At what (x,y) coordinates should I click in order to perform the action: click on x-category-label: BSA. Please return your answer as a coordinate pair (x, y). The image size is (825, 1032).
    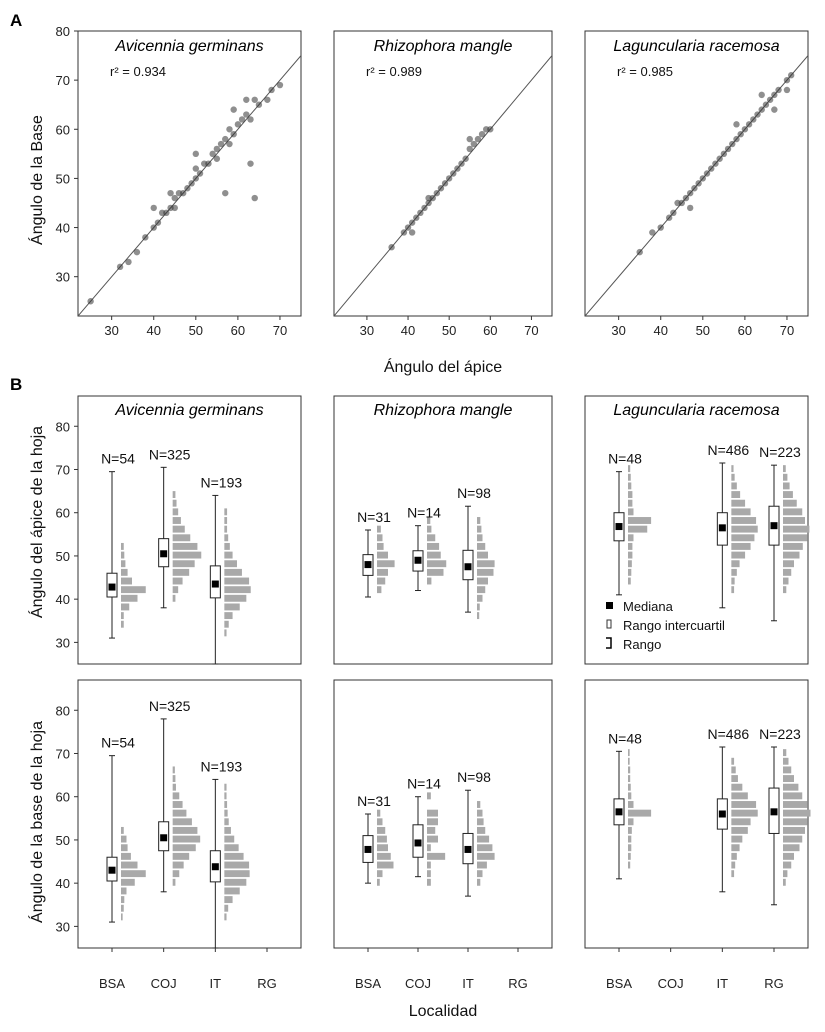
    Looking at the image, I should click on (619, 983).